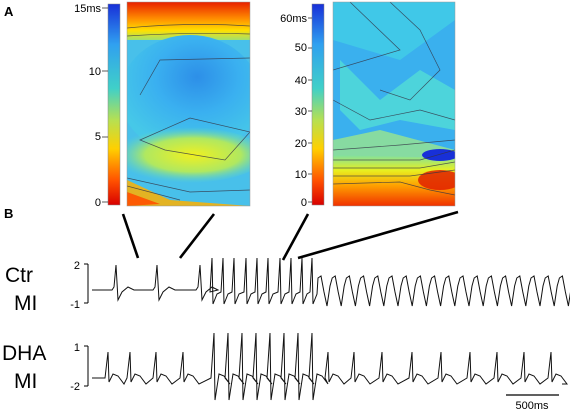  Describe the element at coordinates (331, 282) in the screenshot. I see `trace-ctr-ecg` at that location.